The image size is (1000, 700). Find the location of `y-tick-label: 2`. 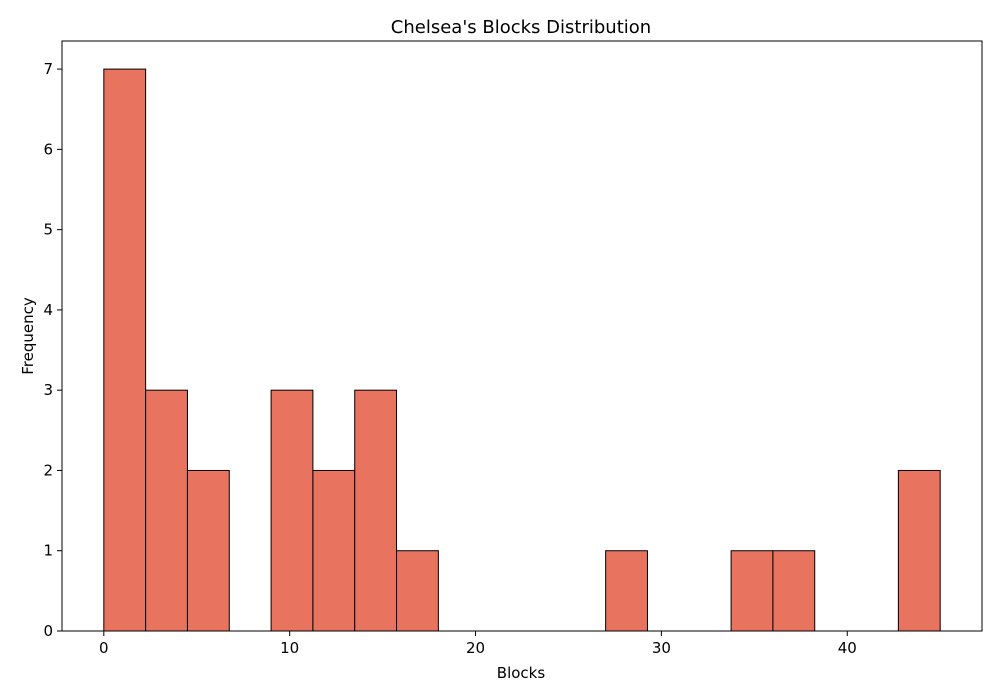

y-tick-label: 2 is located at coordinates (48, 470).